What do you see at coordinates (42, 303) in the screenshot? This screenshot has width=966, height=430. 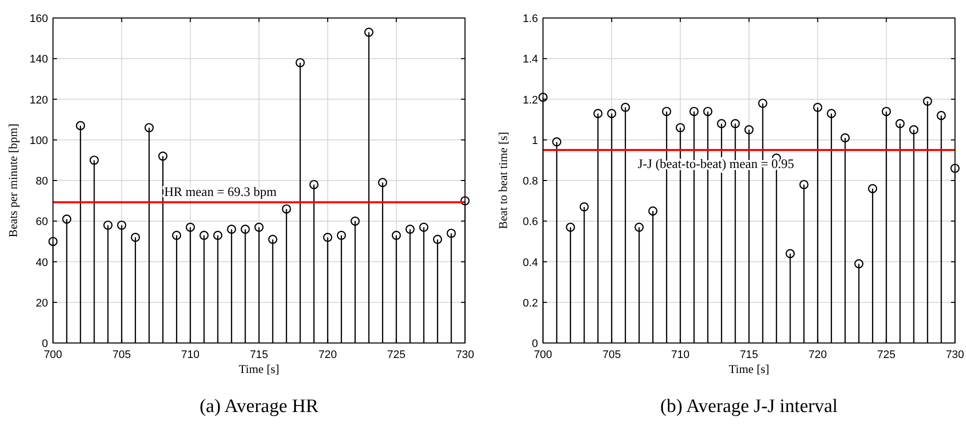 I see `y-tick-label: 20` at bounding box center [42, 303].